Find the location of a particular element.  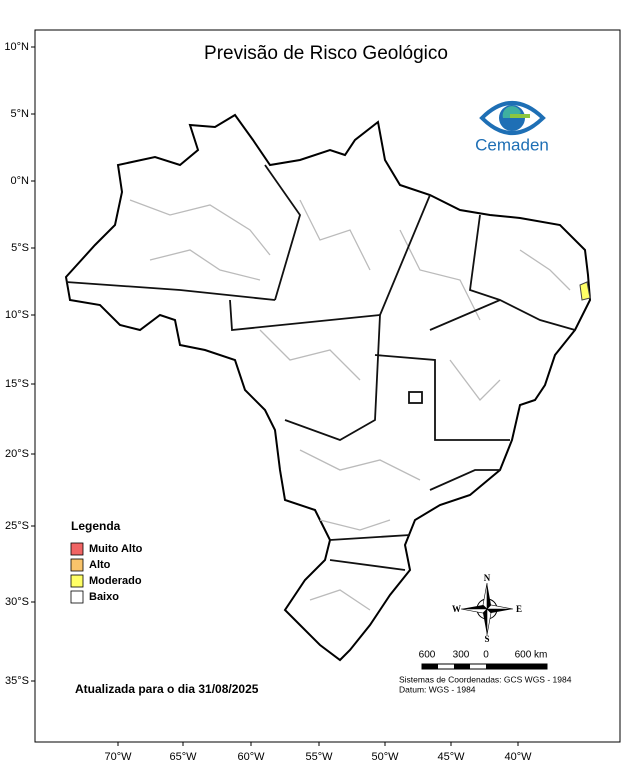

compass-n: N is located at coordinates (487, 578).